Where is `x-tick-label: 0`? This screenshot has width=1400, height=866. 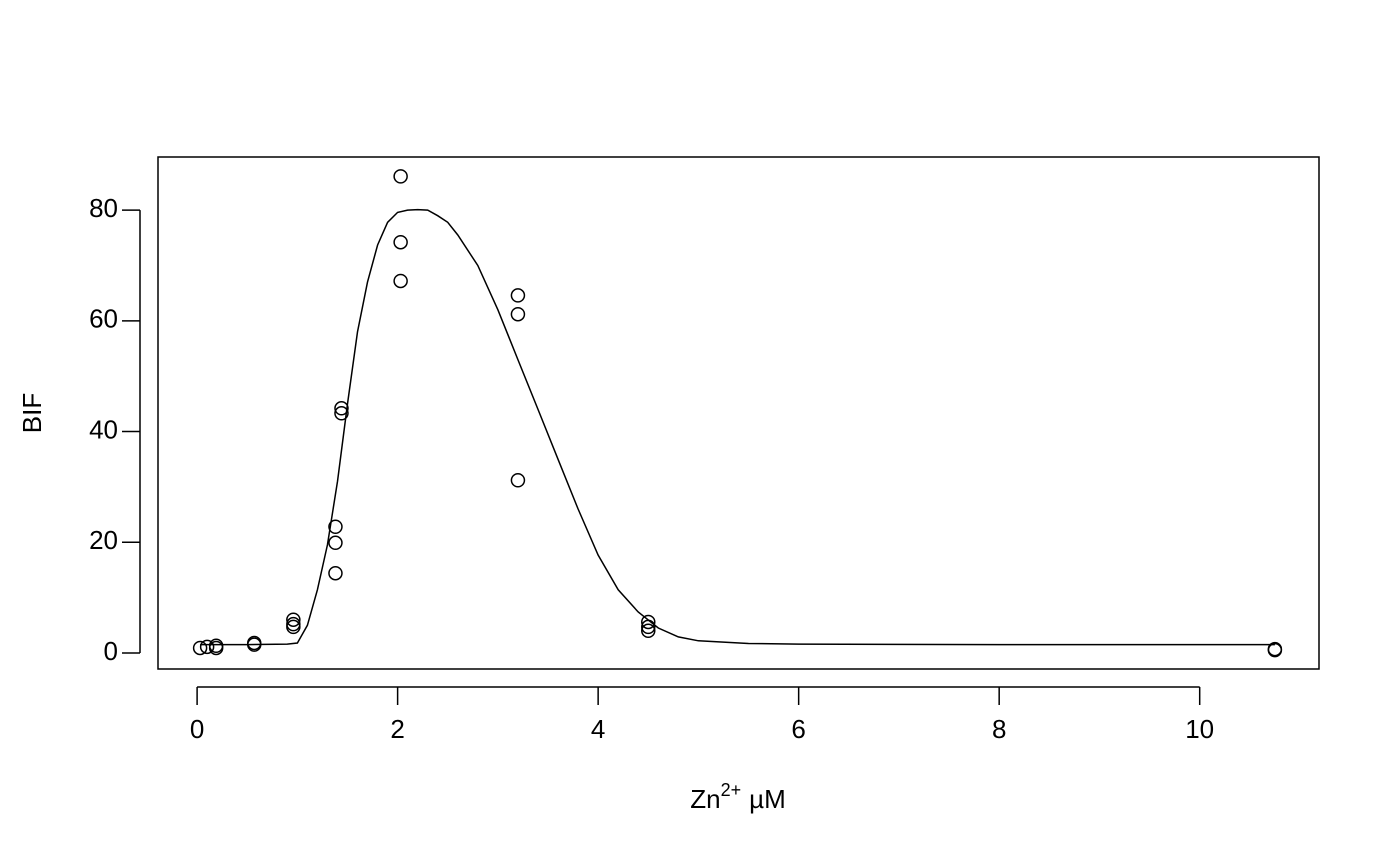
x-tick-label: 0 is located at coordinates (197, 729).